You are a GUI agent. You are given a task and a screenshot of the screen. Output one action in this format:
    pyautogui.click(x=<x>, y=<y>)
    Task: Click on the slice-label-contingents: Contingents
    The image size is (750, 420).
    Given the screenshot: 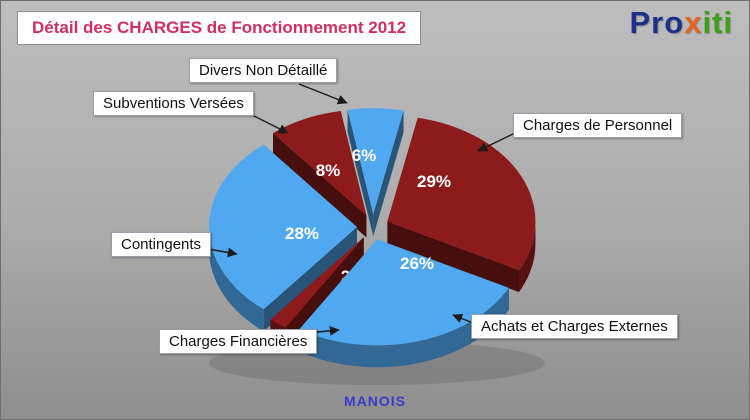 What is the action you would take?
    pyautogui.click(x=161, y=244)
    